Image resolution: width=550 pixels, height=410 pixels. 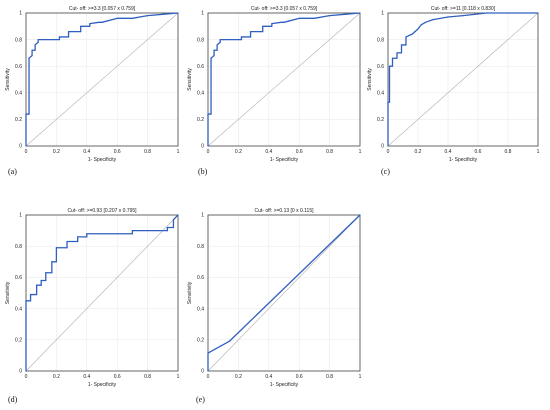 What do you see at coordinates (13, 399) in the screenshot?
I see `panel-label-d: (d)` at bounding box center [13, 399].